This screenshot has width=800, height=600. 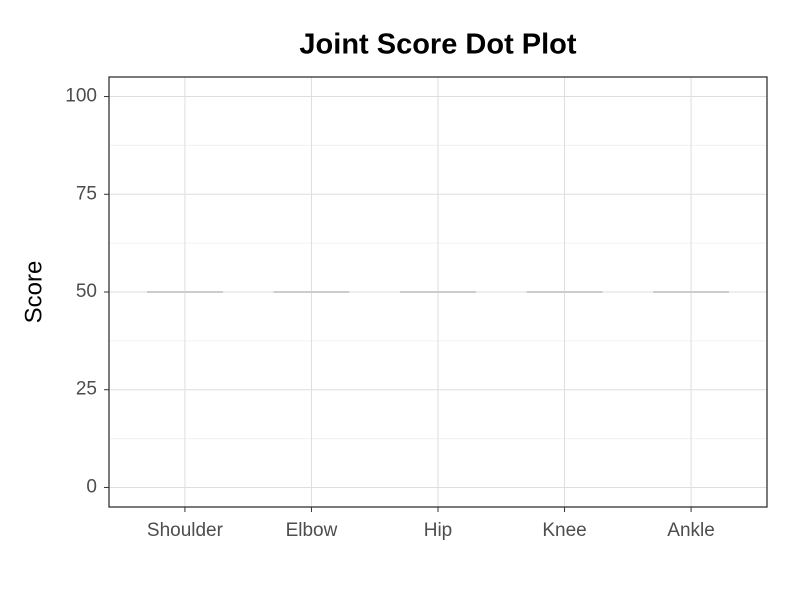 What do you see at coordinates (91, 486) in the screenshot?
I see `y-tick-label: 0` at bounding box center [91, 486].